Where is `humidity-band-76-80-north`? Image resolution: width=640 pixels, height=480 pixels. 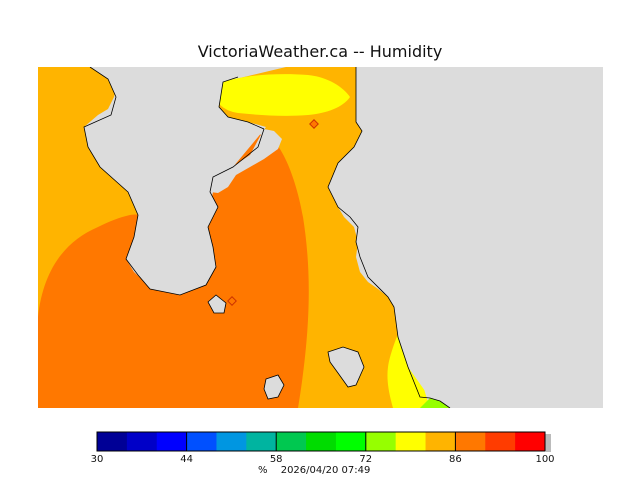
humidity-band-76-80-north is located at coordinates (281, 95).